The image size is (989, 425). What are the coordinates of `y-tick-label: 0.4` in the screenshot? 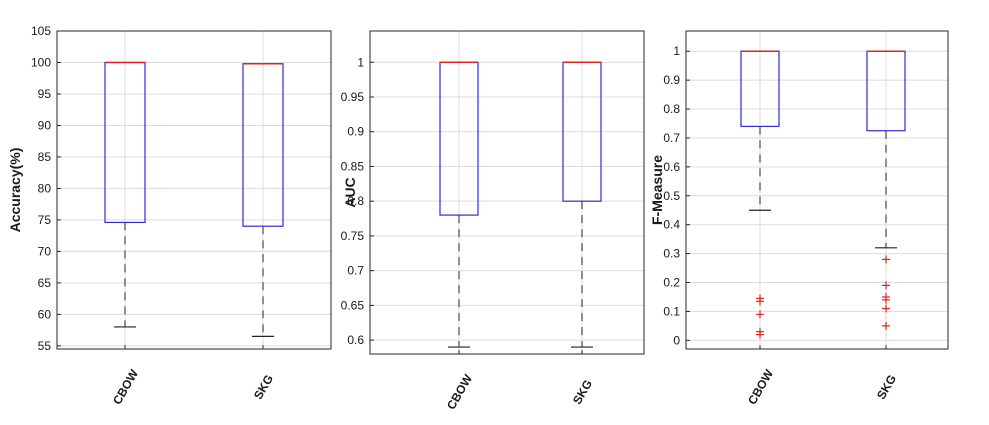 It's located at (671, 225).